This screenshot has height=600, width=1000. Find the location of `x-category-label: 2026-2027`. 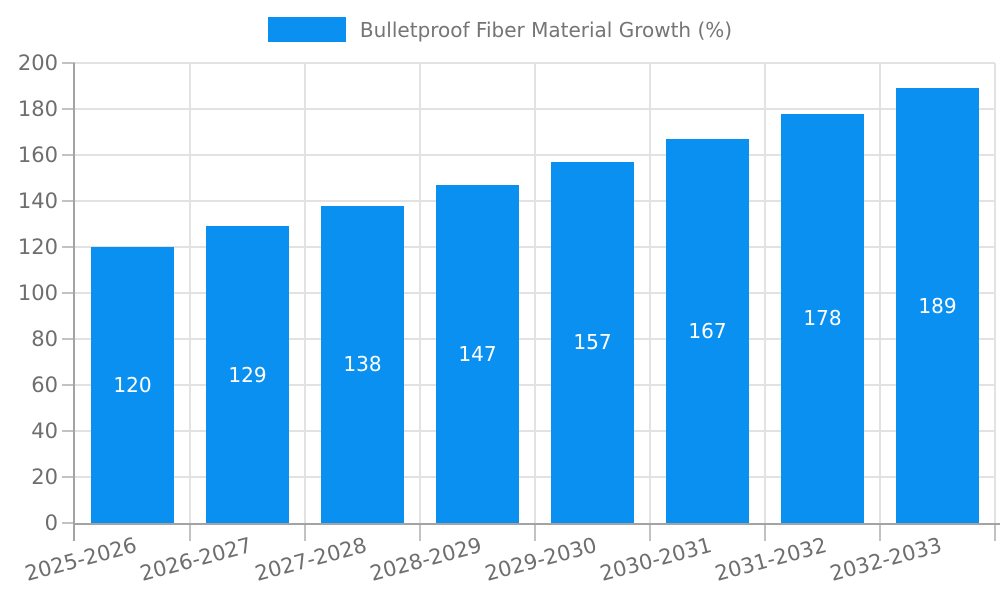

x-category-label: 2026-2027 is located at coordinates (195, 559).